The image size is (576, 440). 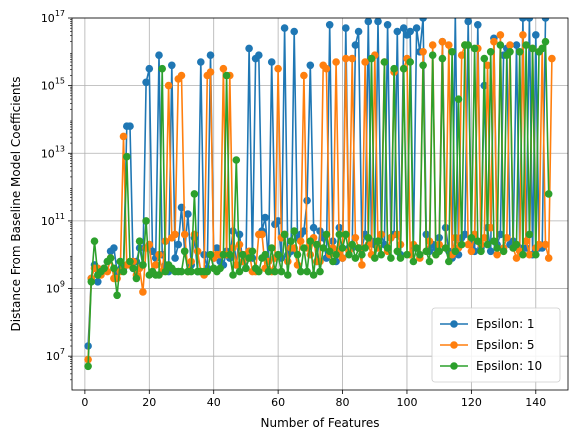 What do you see at coordinates (406, 402) in the screenshot?
I see `x-tick-label: 100` at bounding box center [406, 402].